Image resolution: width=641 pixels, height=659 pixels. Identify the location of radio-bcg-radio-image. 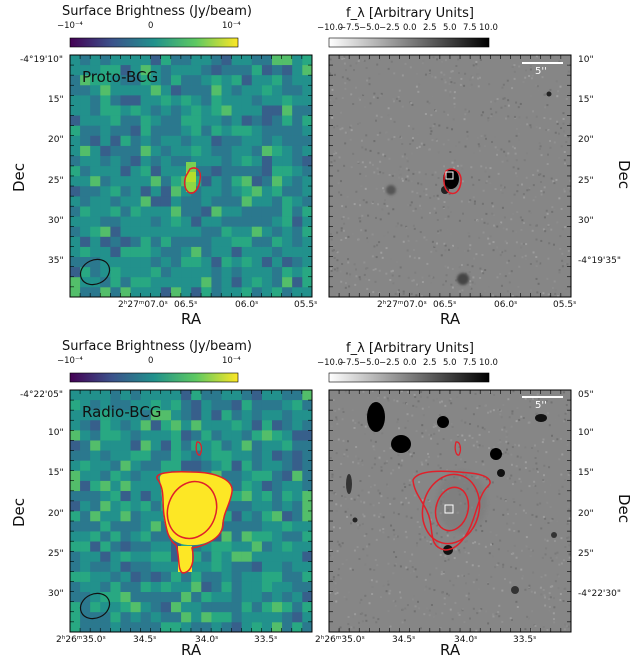
(191, 511).